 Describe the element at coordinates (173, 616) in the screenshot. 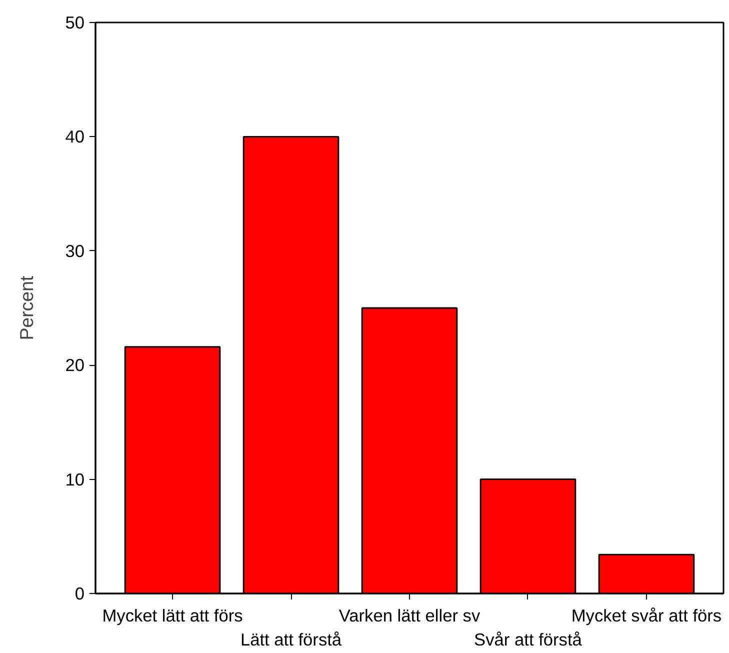

I see `x-tick-label: Mycket lätt att förs` at that location.